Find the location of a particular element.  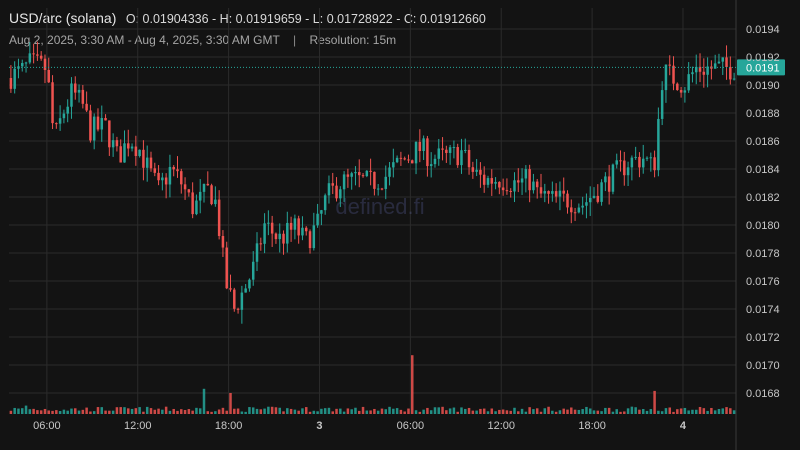

x-tick-label: 18:00 is located at coordinates (592, 426).